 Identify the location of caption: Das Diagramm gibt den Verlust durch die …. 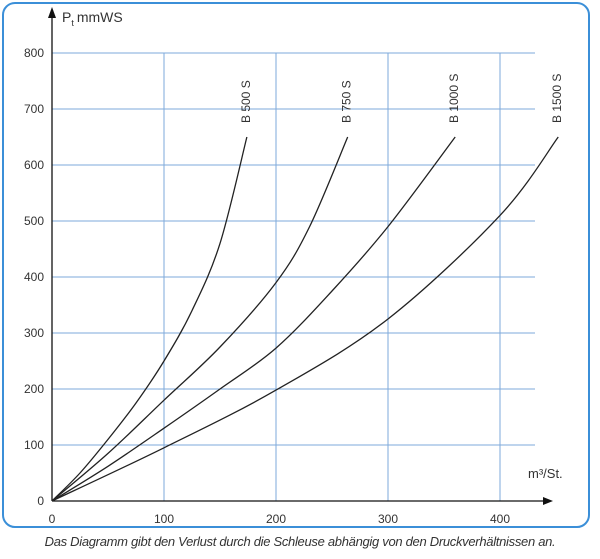
(300, 541).